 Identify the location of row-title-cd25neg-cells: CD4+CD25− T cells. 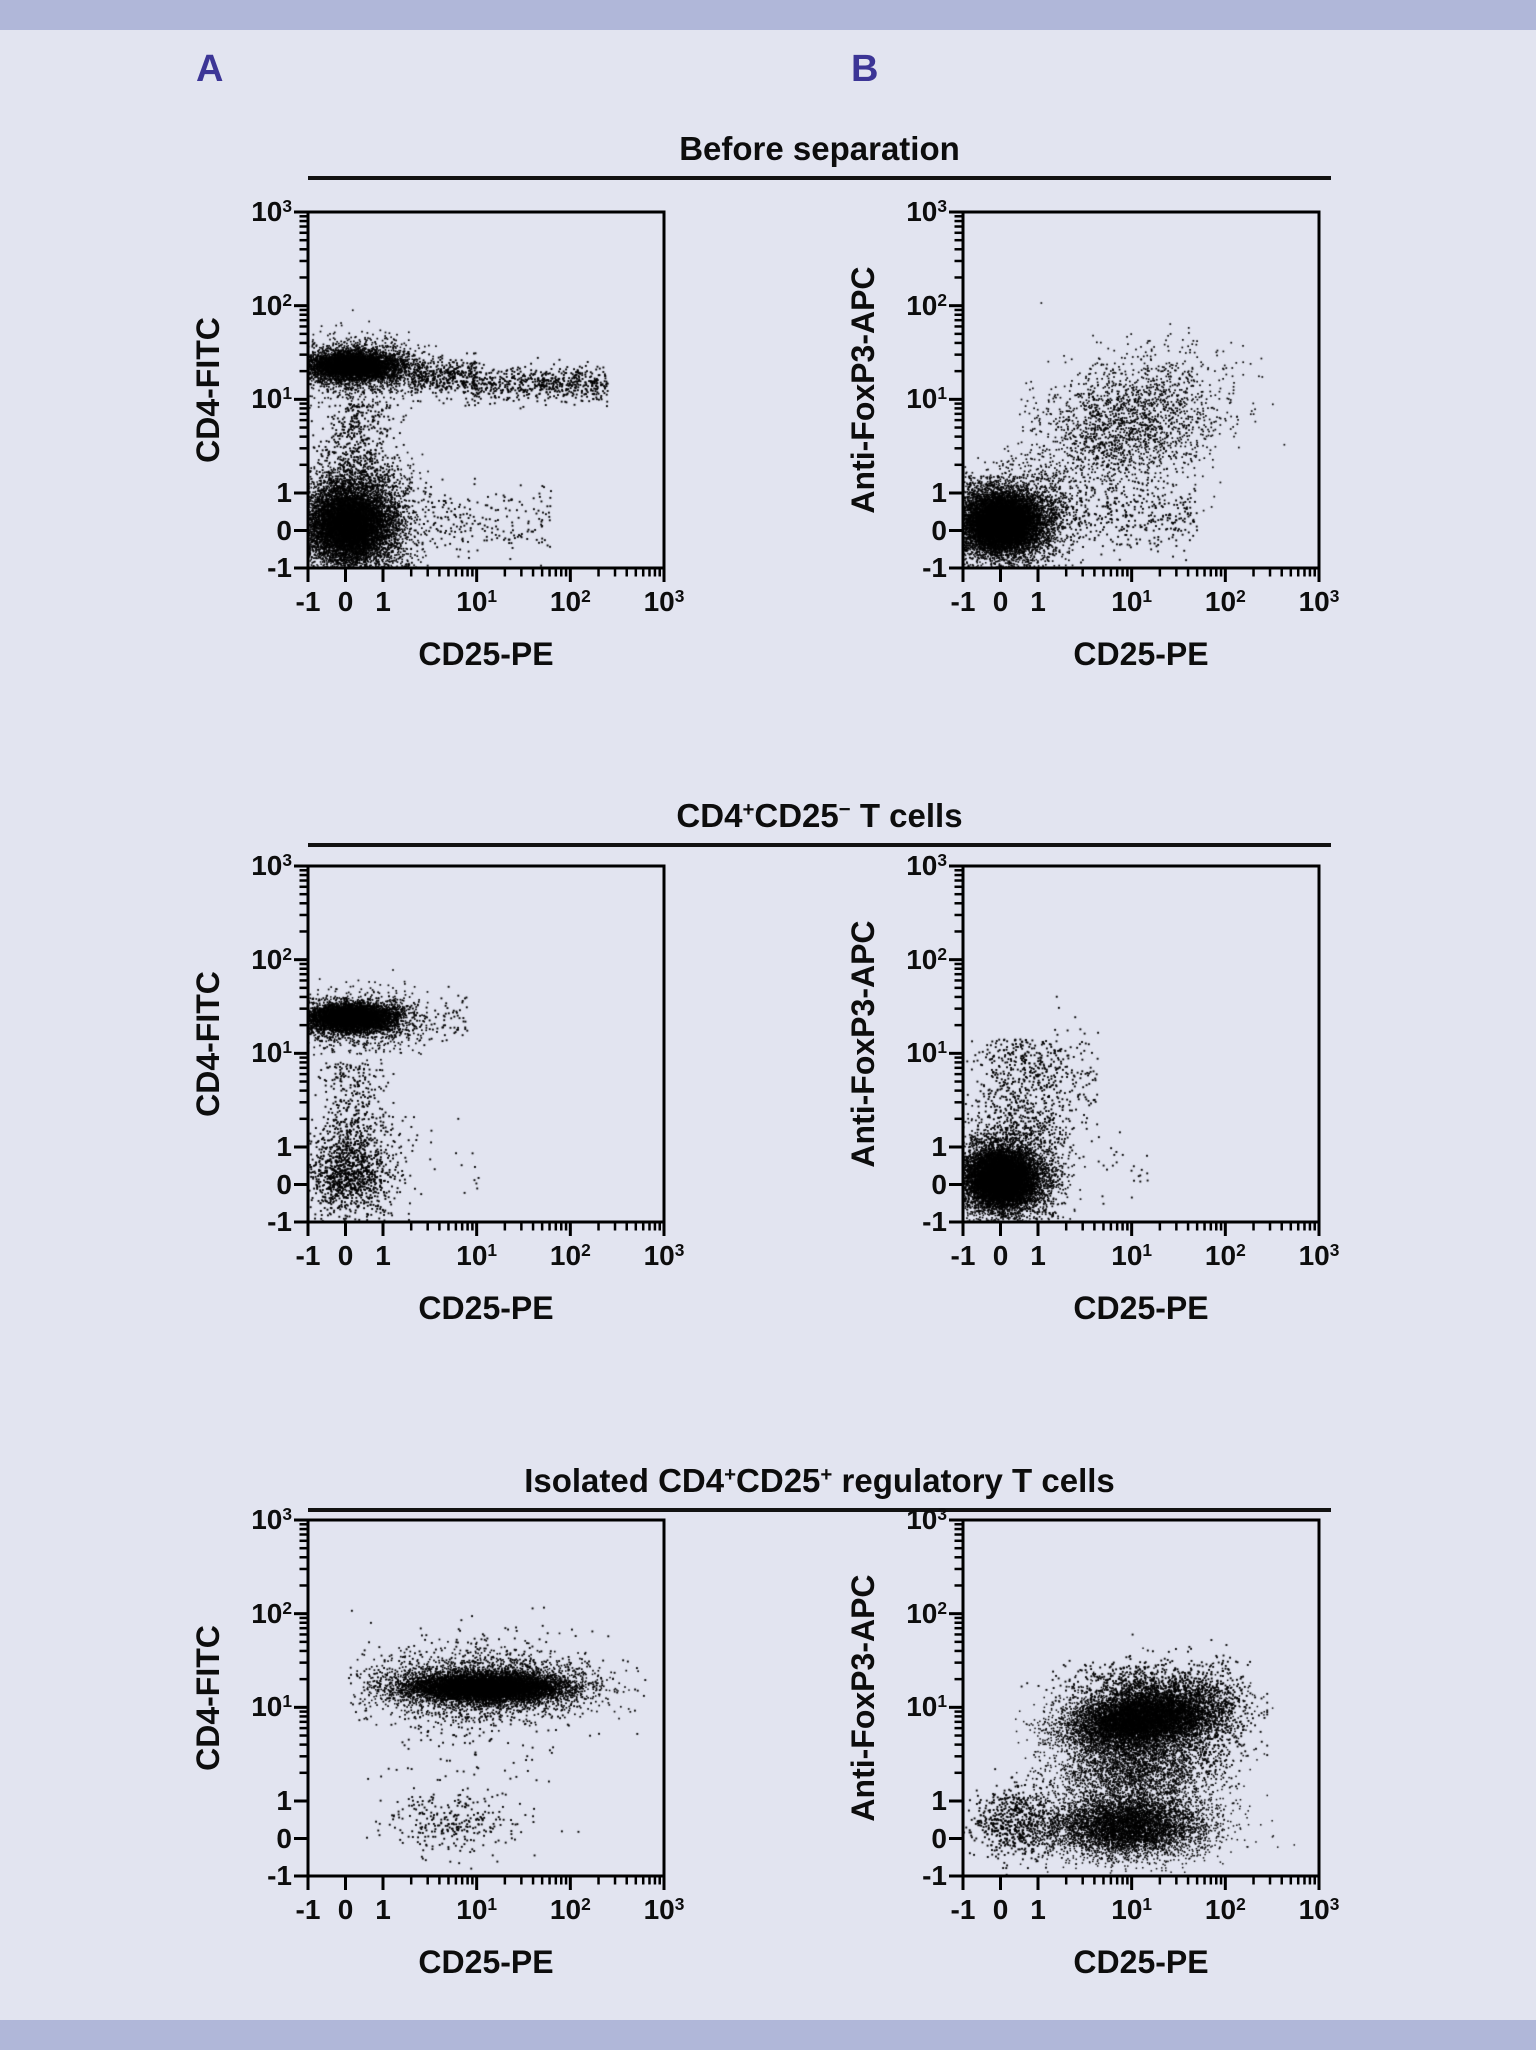
(819, 815).